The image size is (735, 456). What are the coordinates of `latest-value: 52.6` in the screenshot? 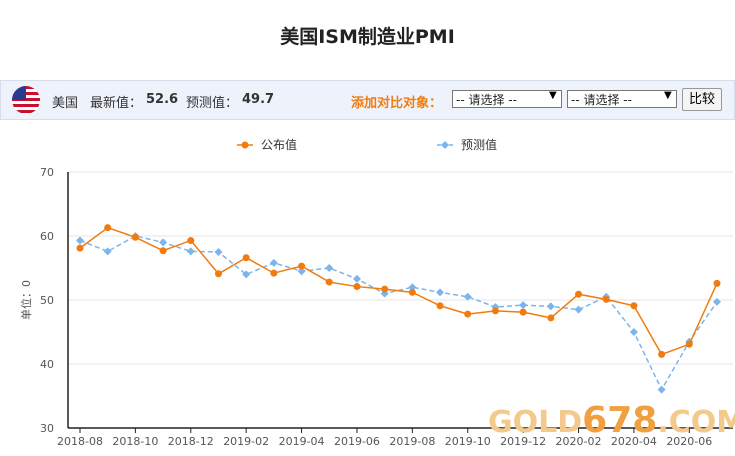 It's located at (162, 99).